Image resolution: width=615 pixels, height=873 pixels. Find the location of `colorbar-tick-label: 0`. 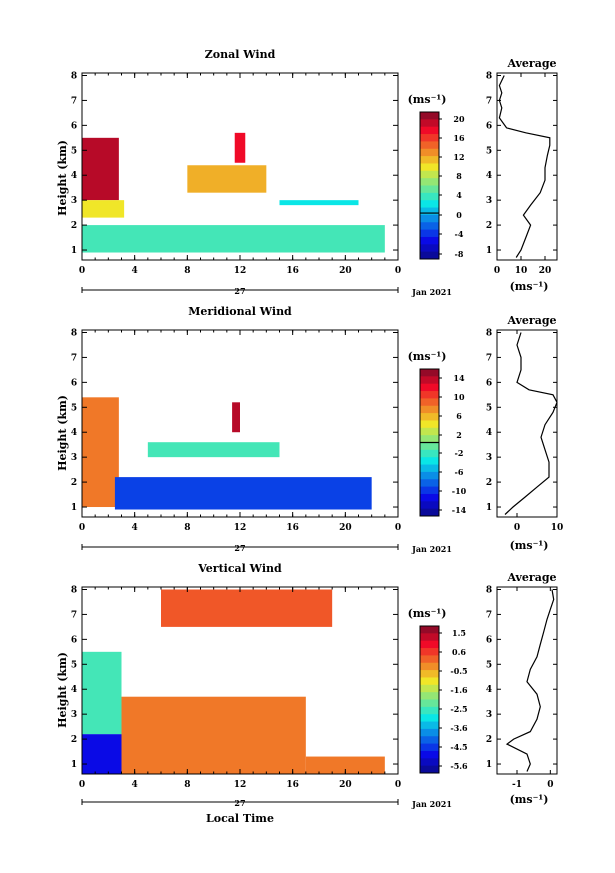

colorbar-tick-label: 0 is located at coordinates (459, 215).